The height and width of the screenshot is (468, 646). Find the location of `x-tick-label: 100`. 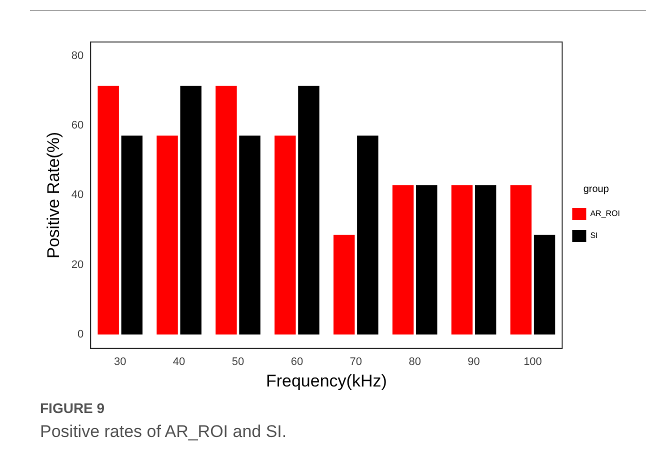

x-tick-label: 100 is located at coordinates (533, 362).